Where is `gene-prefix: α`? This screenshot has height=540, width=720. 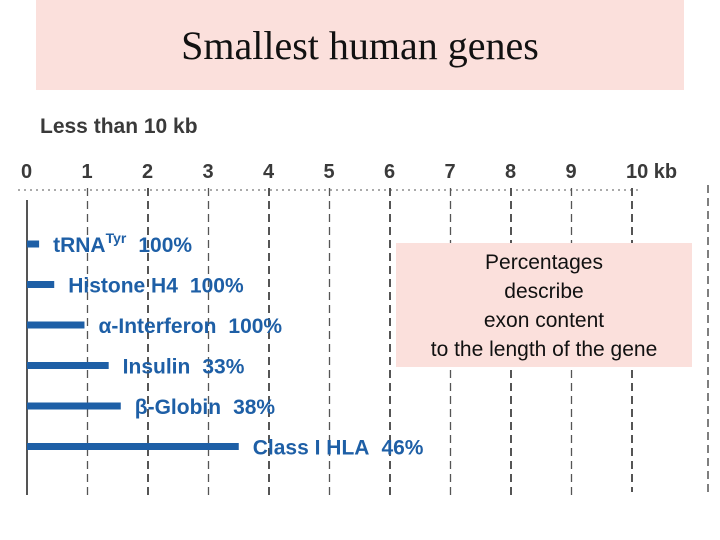
gene-prefix: α is located at coordinates (104, 326).